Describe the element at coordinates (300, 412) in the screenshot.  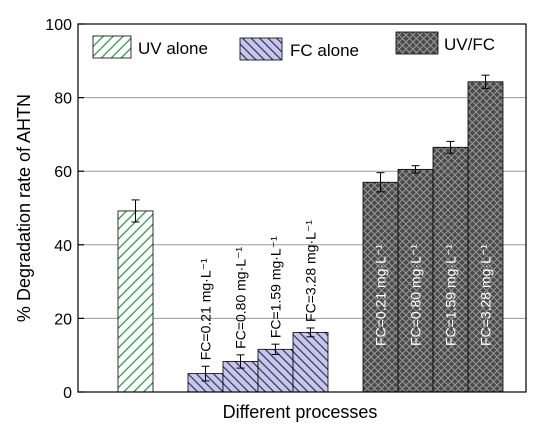
I see `x-axis-title: Different processes` at that location.